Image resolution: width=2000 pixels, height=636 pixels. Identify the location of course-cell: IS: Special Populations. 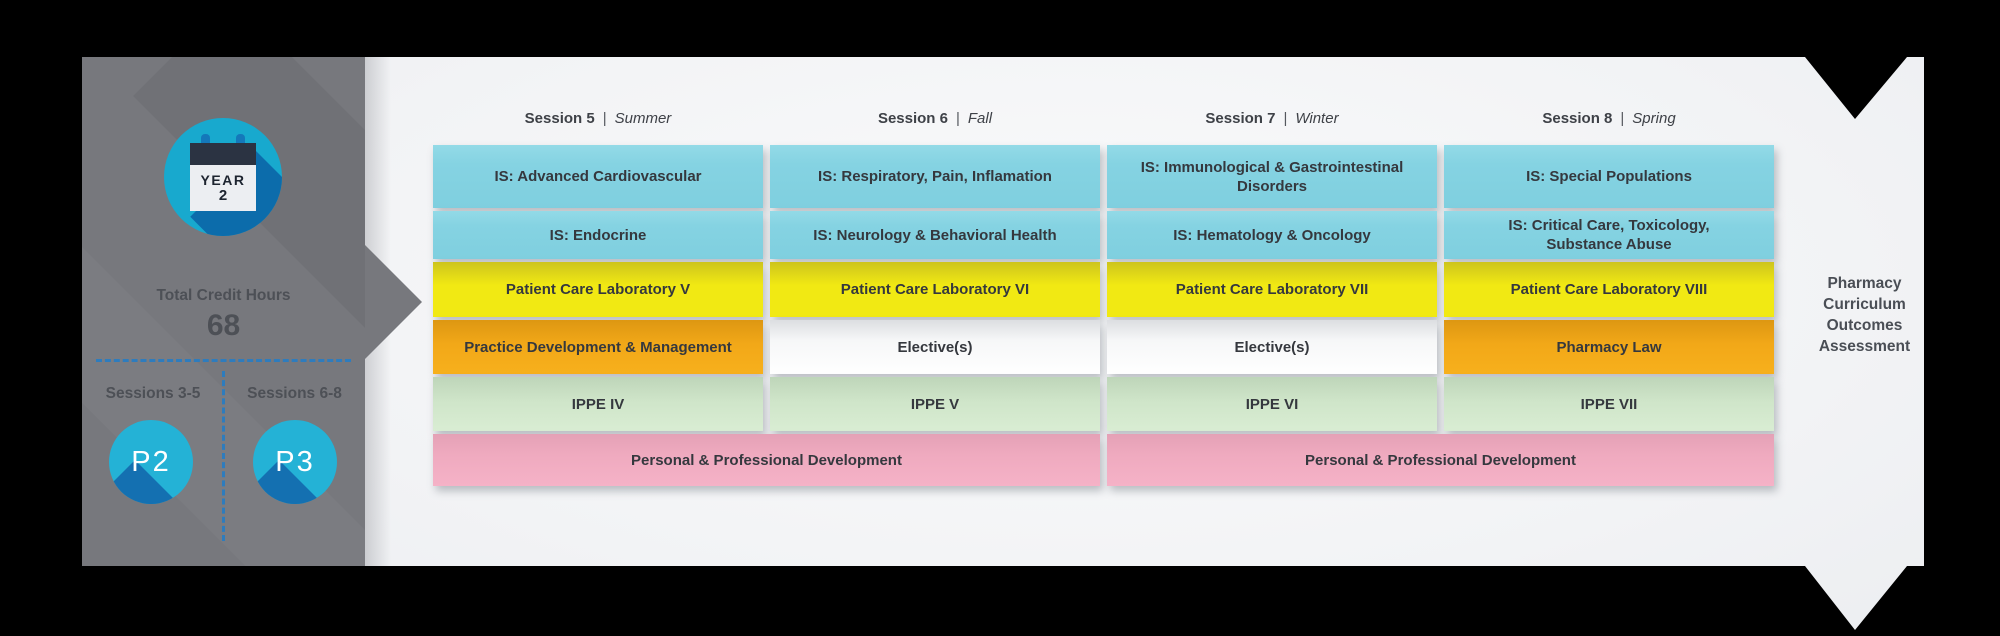
(1609, 176).